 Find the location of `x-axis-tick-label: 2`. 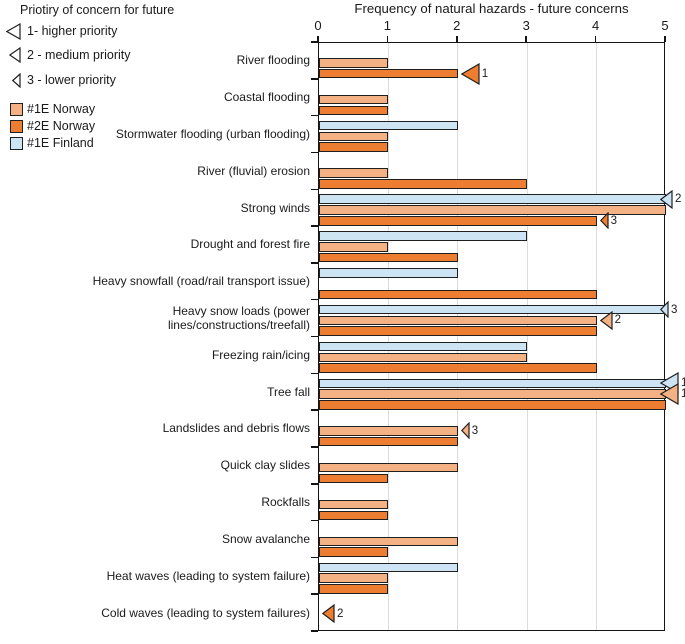

x-axis-tick-label: 2 is located at coordinates (457, 25).